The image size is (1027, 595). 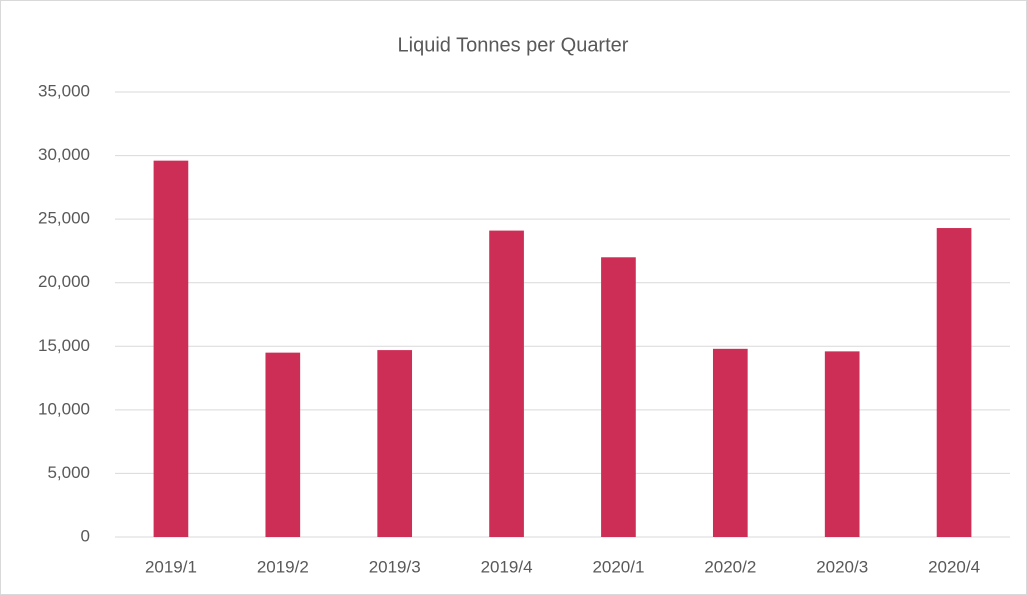 What do you see at coordinates (618, 566) in the screenshot?
I see `x-tick-label: 2020/1` at bounding box center [618, 566].